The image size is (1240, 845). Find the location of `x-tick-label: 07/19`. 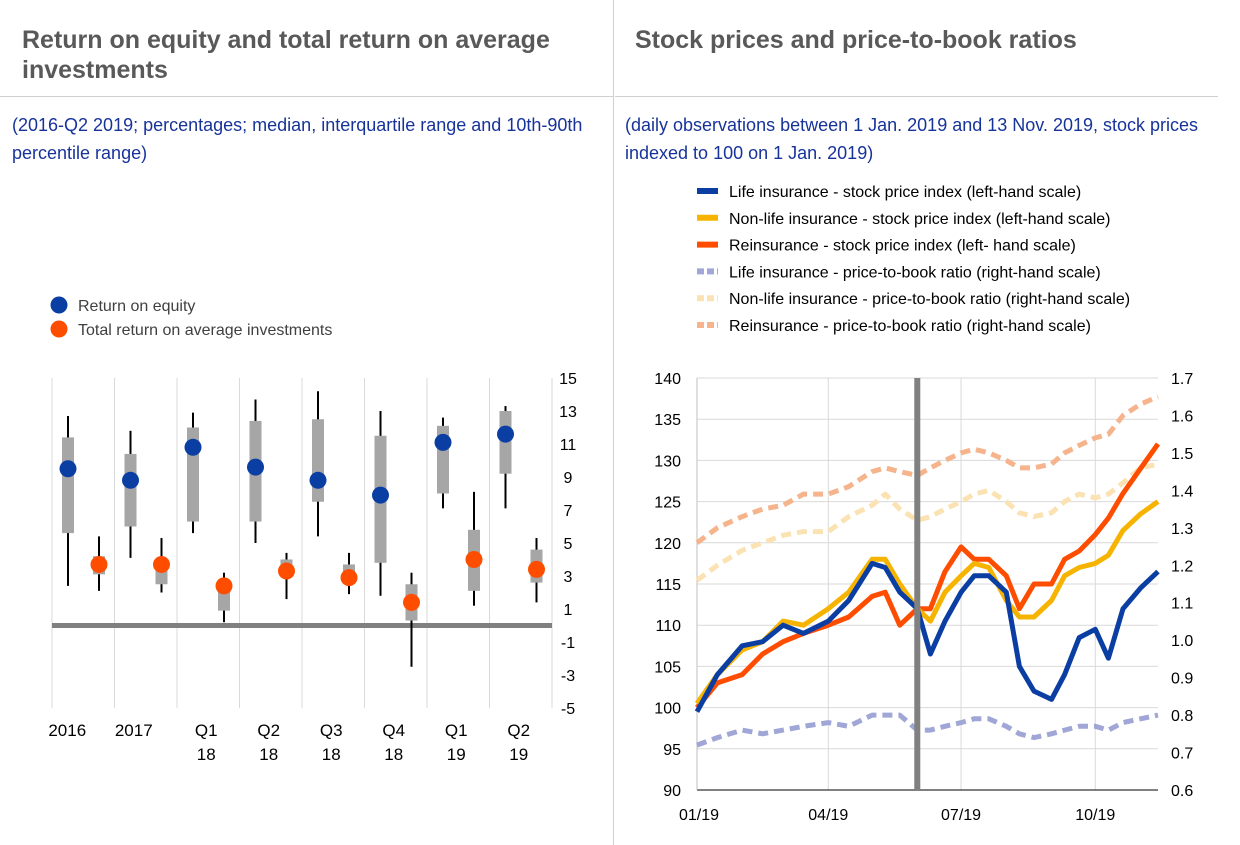

x-tick-label: 07/19 is located at coordinates (961, 815).